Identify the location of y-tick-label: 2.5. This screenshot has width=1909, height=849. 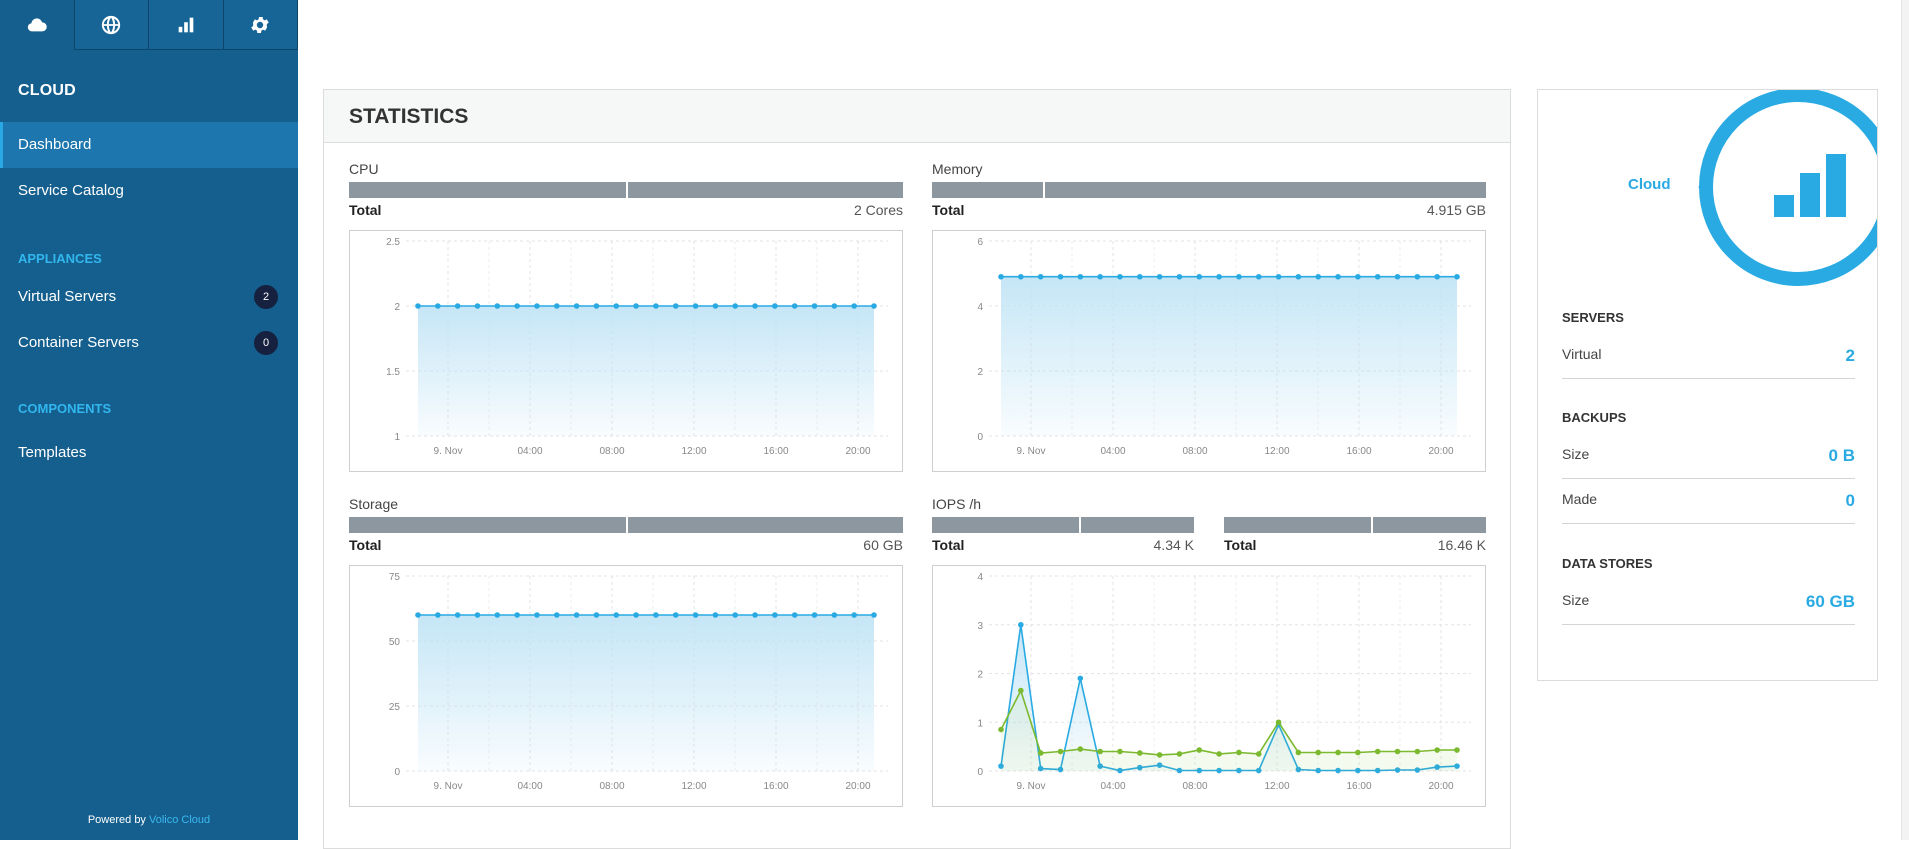
(393, 242).